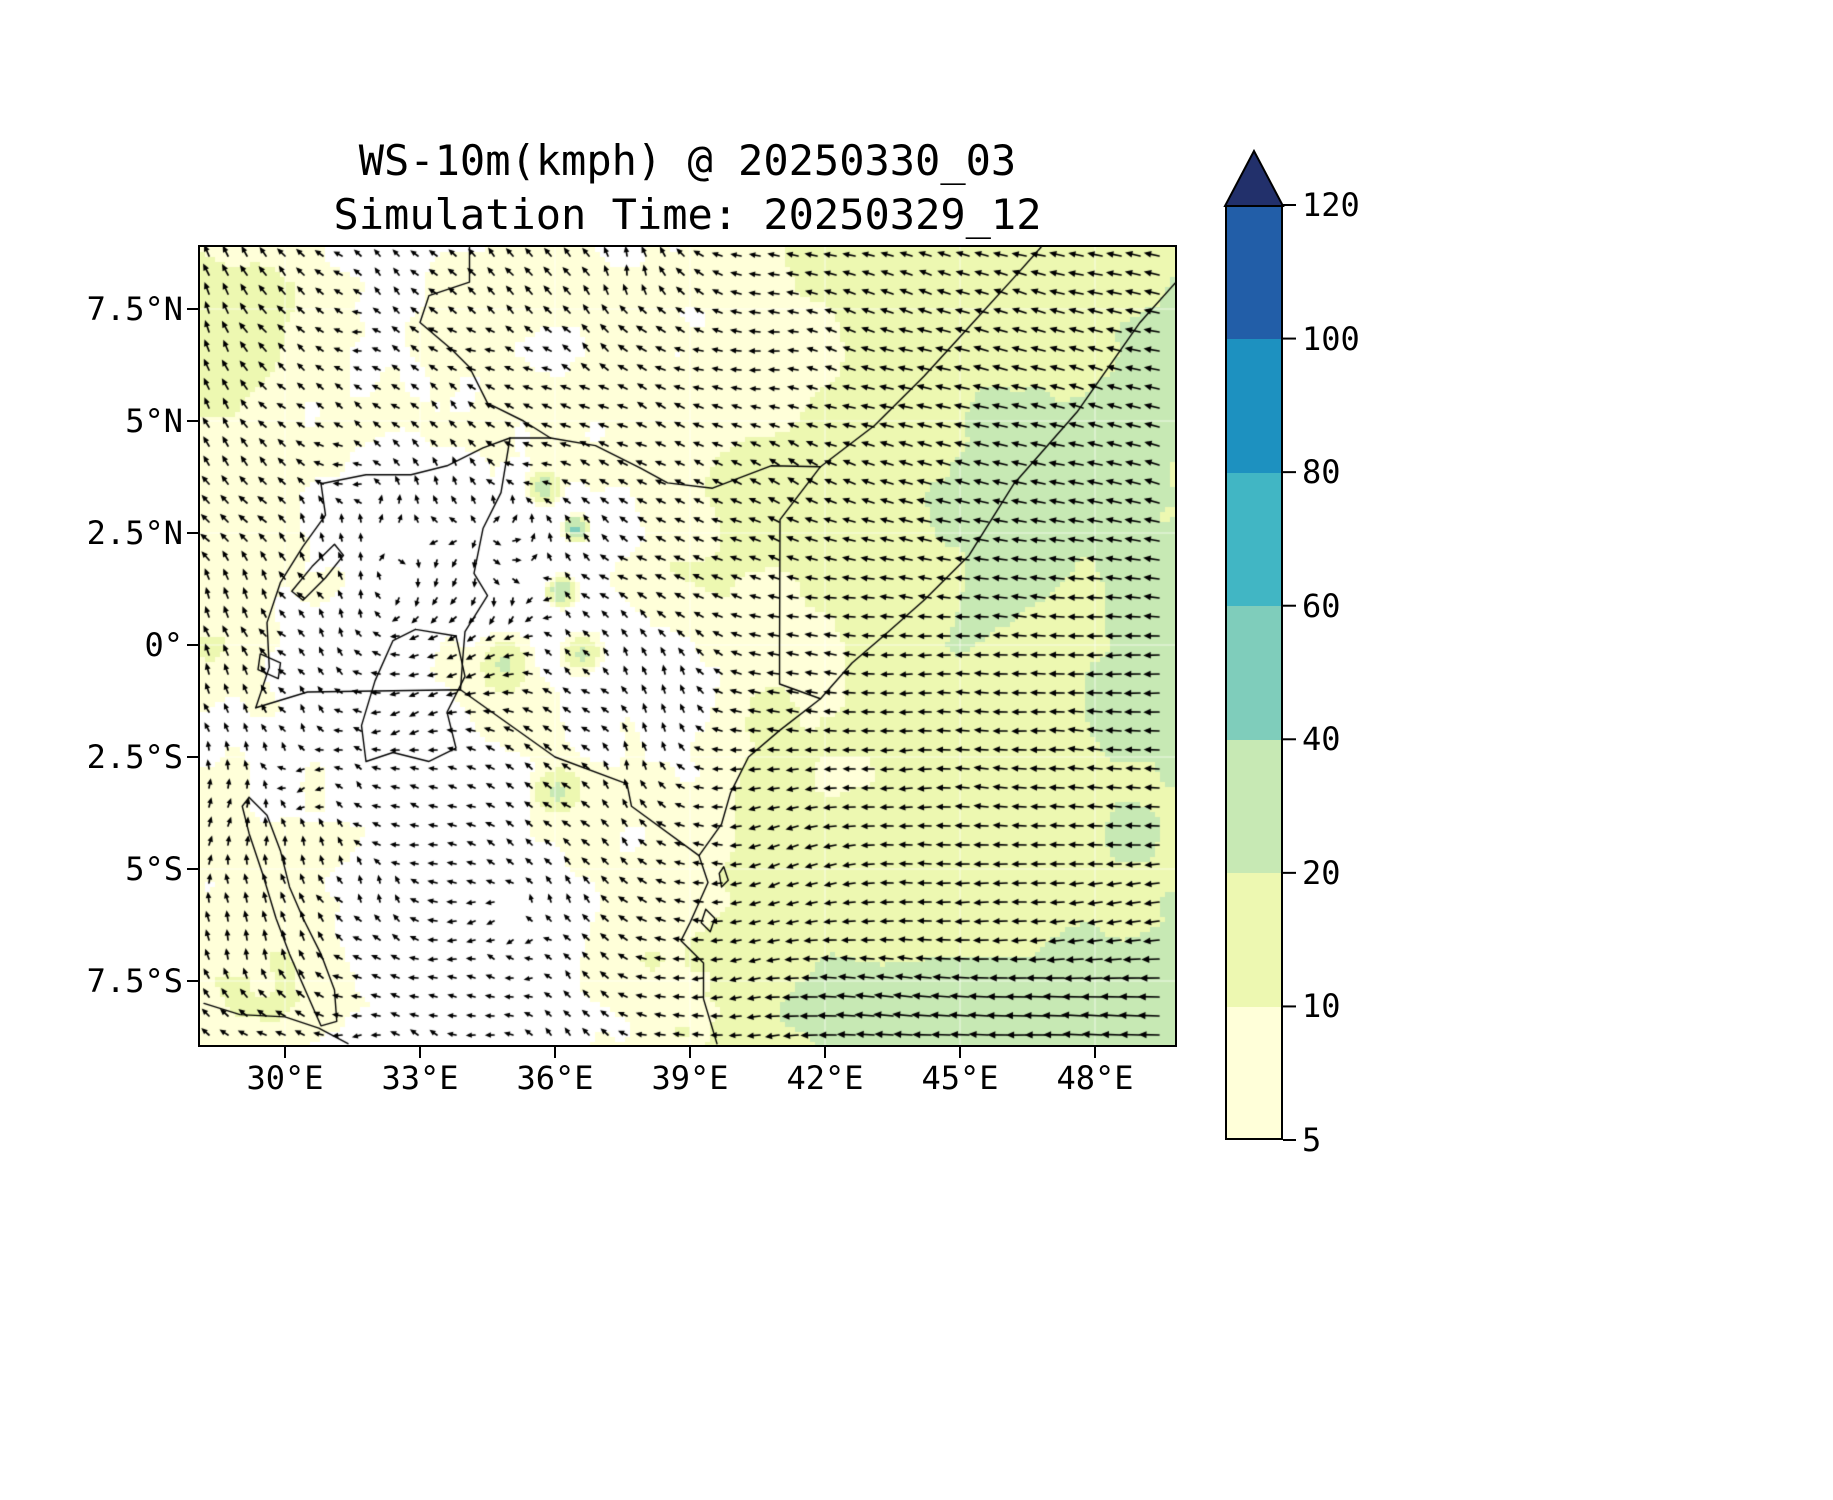 The width and height of the screenshot is (1833, 1500). I want to click on colorbar-tick-label: 60, so click(1321, 605).